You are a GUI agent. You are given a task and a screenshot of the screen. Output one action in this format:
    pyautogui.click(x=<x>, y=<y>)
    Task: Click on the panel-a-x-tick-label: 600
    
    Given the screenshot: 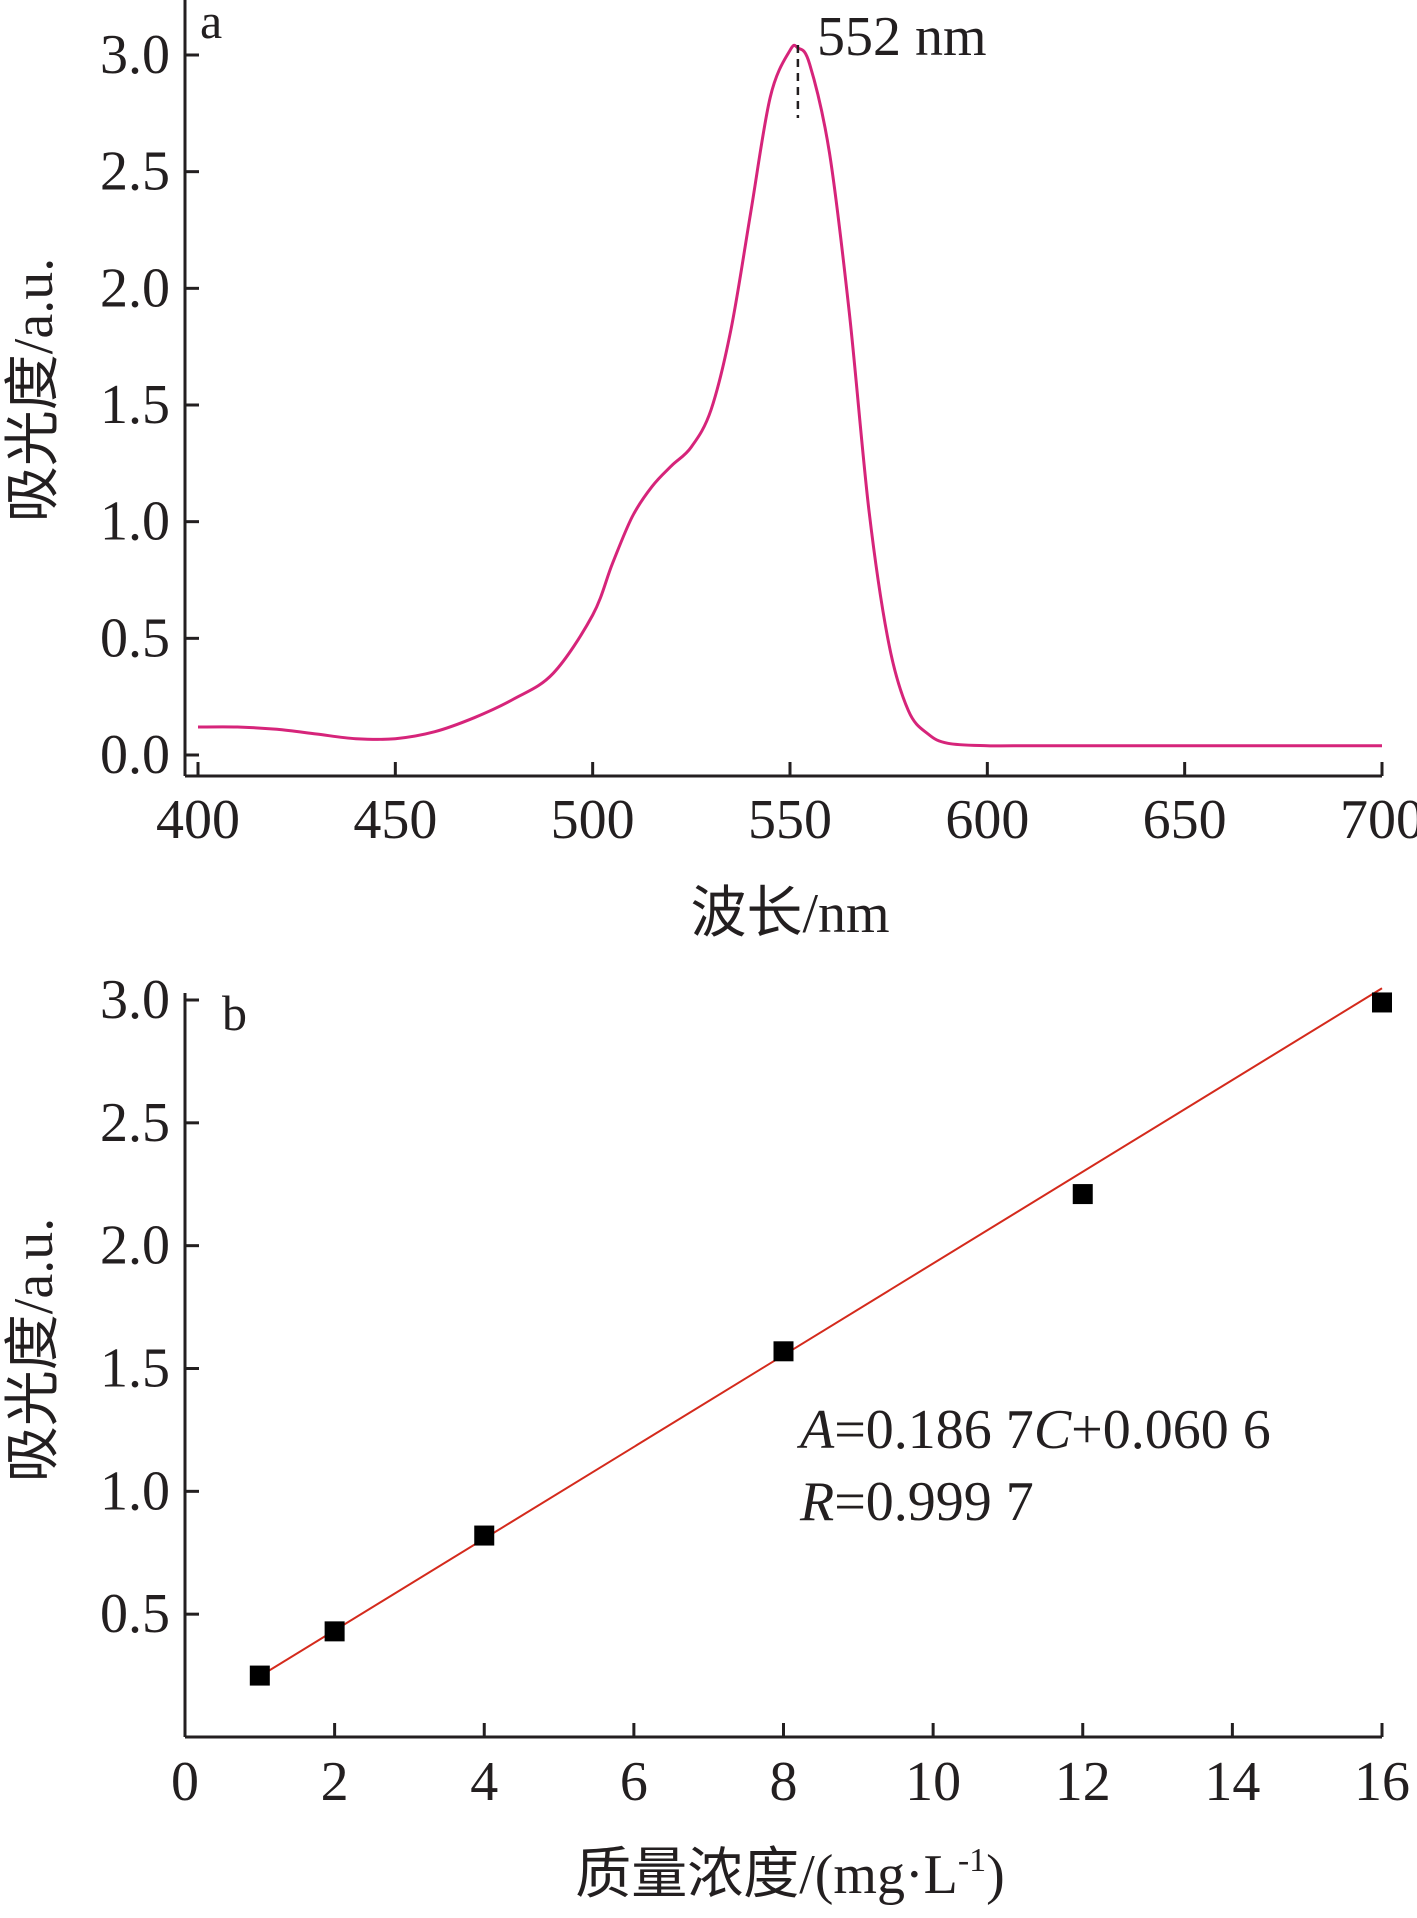 What is the action you would take?
    pyautogui.click(x=987, y=820)
    